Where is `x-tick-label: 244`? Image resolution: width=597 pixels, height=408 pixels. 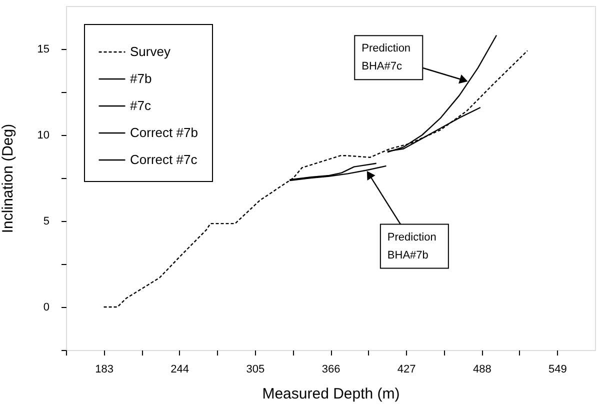
x-tick-label: 244 is located at coordinates (180, 370).